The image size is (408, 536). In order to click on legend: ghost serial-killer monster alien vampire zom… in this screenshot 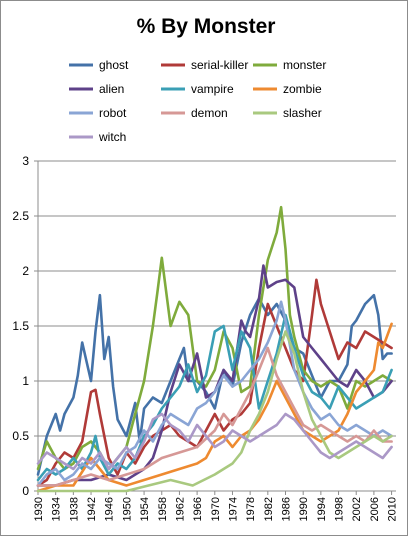, I will do `click(197, 101)`.